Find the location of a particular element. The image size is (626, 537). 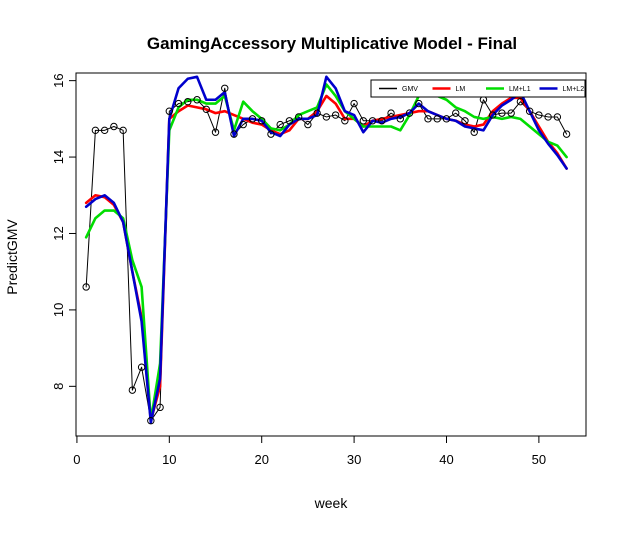

x-axis-label: week is located at coordinates (331, 503).